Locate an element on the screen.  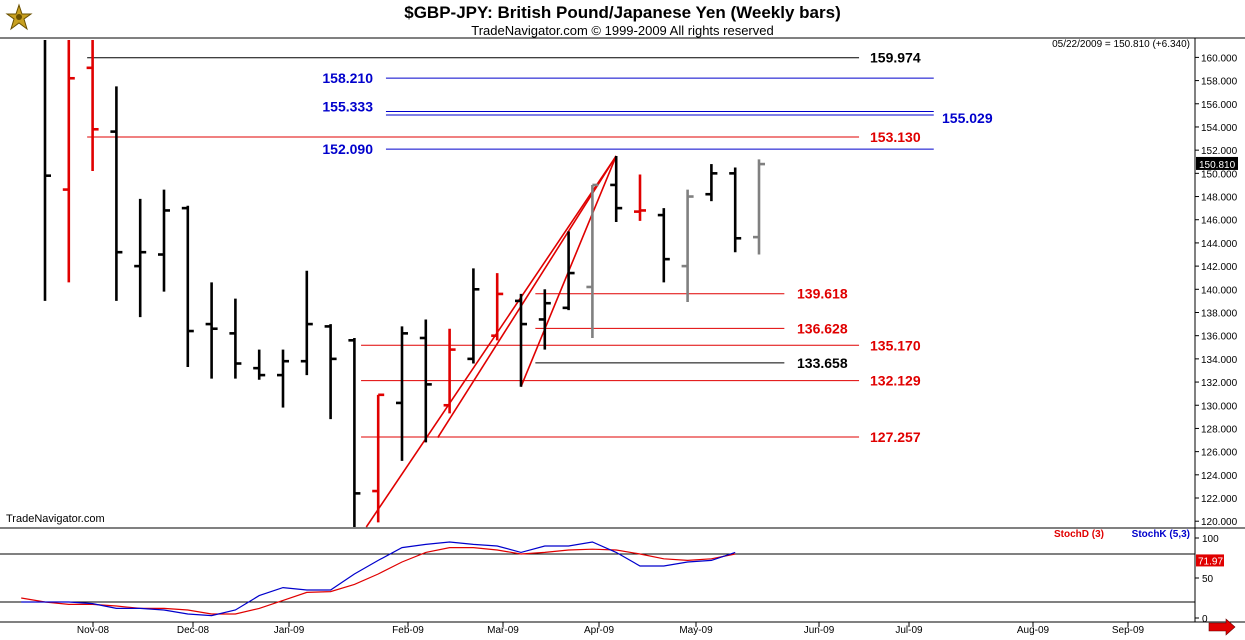
stoch-series-d is located at coordinates (378, 580).